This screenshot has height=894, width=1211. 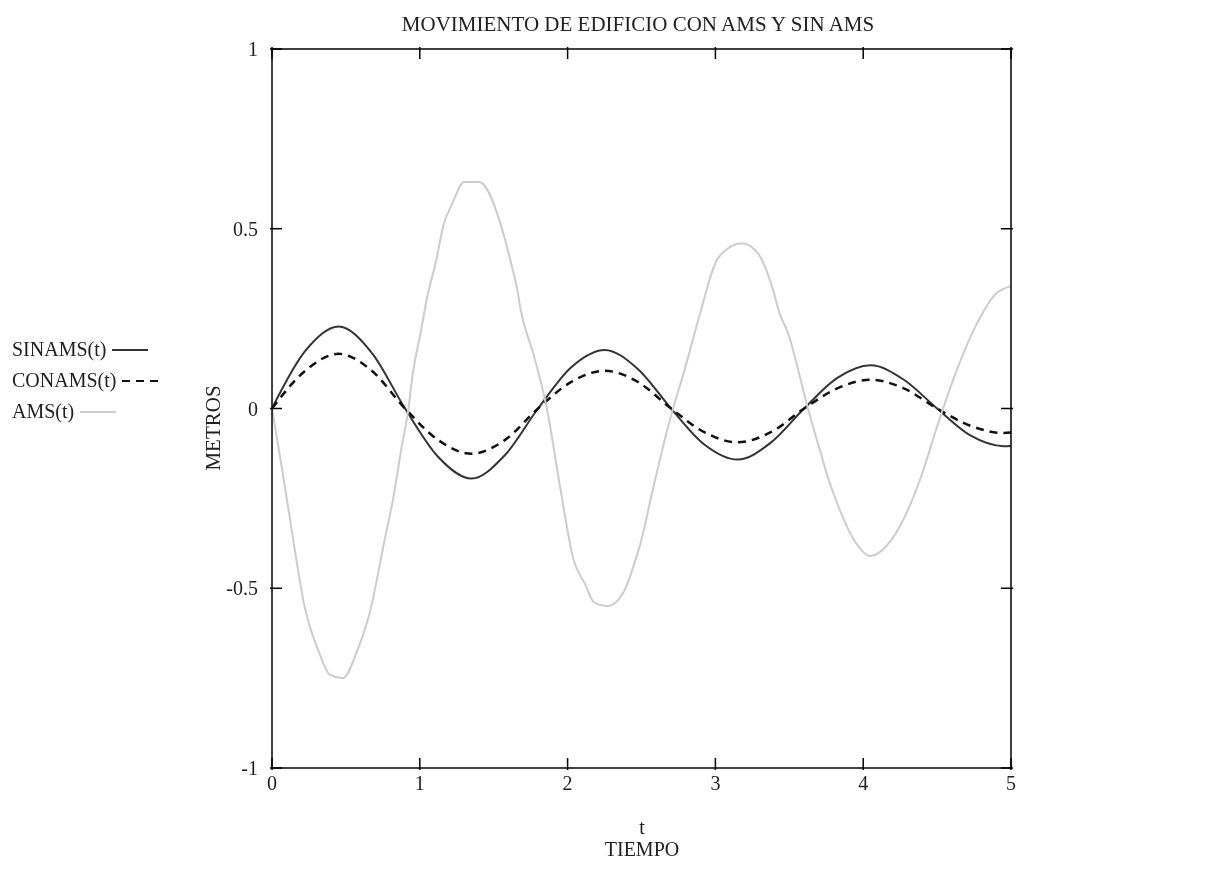 I want to click on x-tick-label: 3, so click(x=715, y=783).